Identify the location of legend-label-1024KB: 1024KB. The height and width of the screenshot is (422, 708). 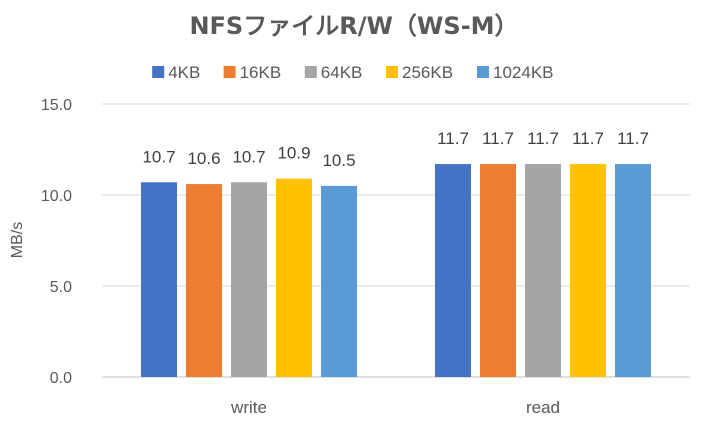
(523, 72).